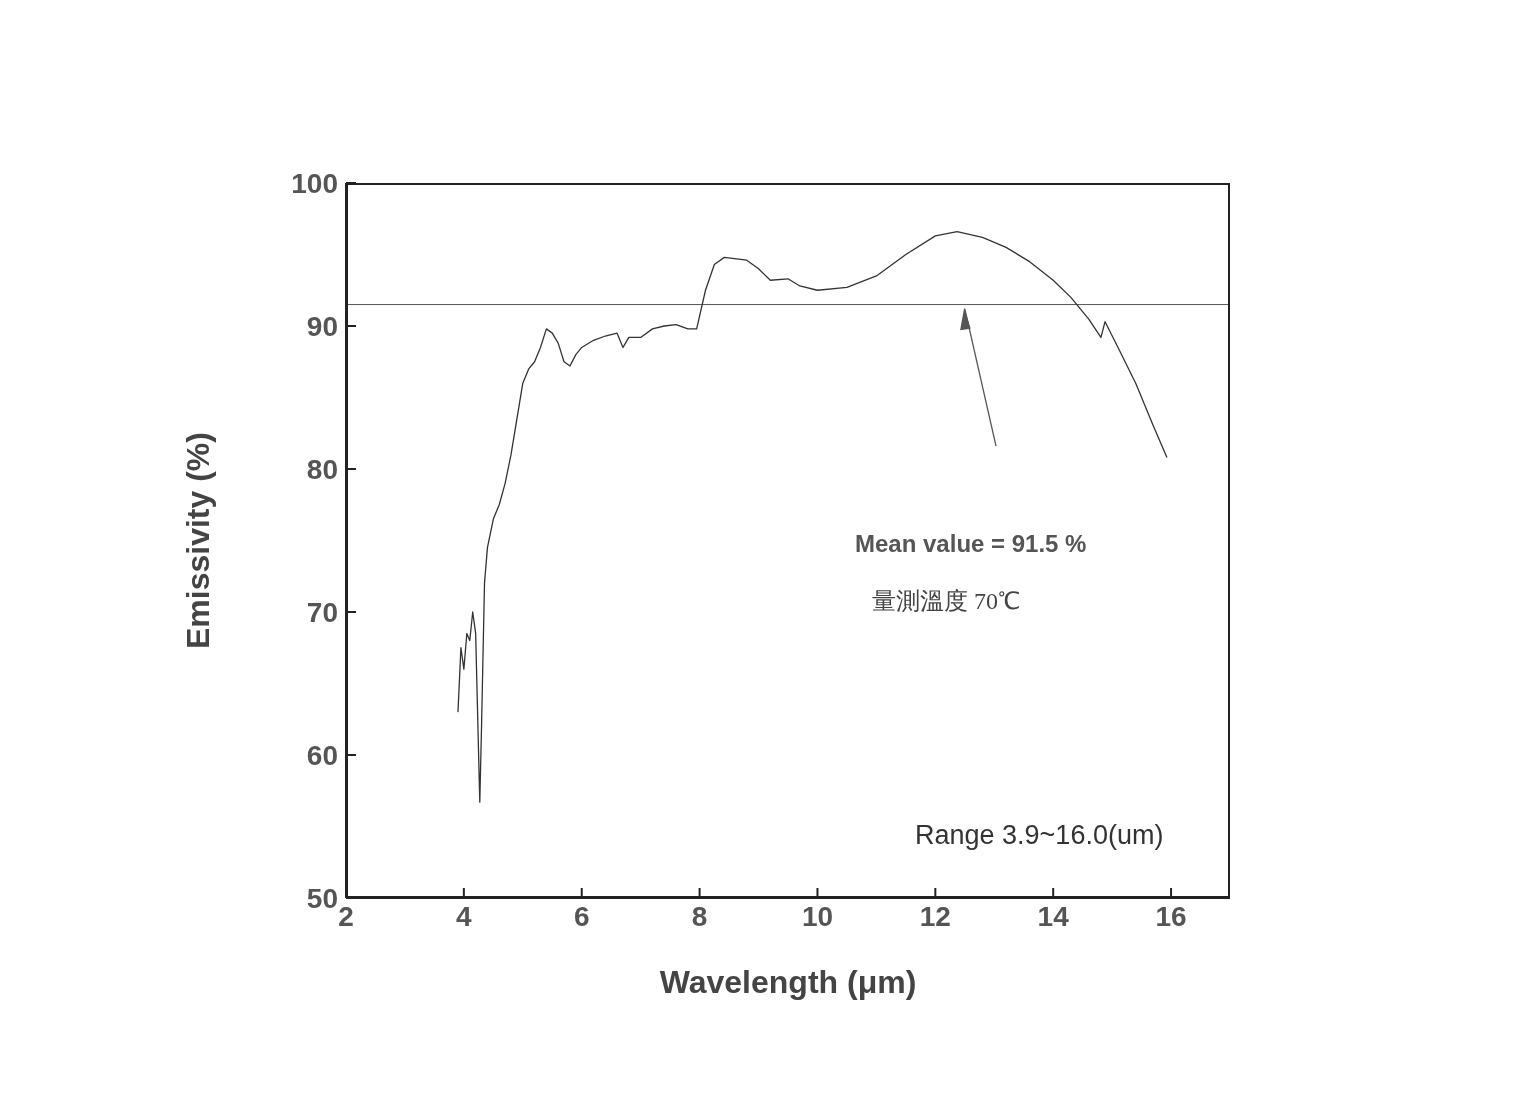 This screenshot has width=1536, height=1117. I want to click on y-axis-title: Emissivity (%), so click(198, 540).